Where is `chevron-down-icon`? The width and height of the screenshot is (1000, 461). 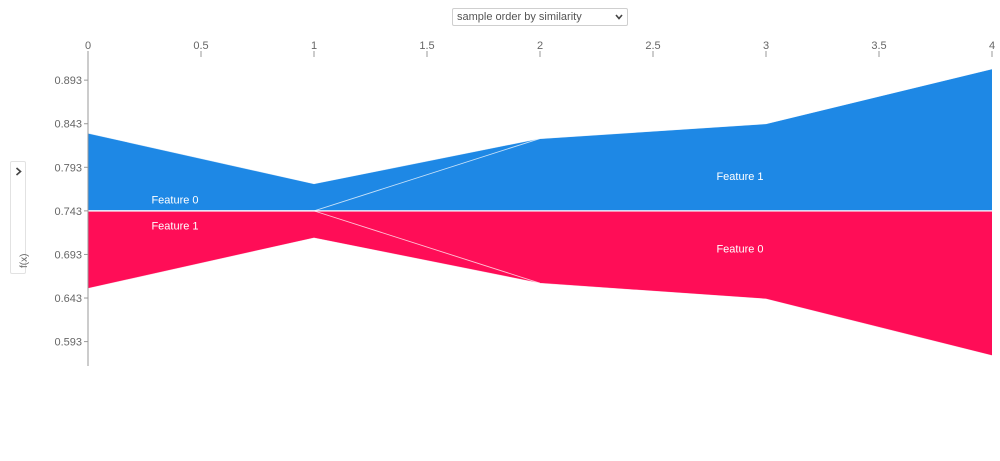
chevron-down-icon is located at coordinates (619, 17).